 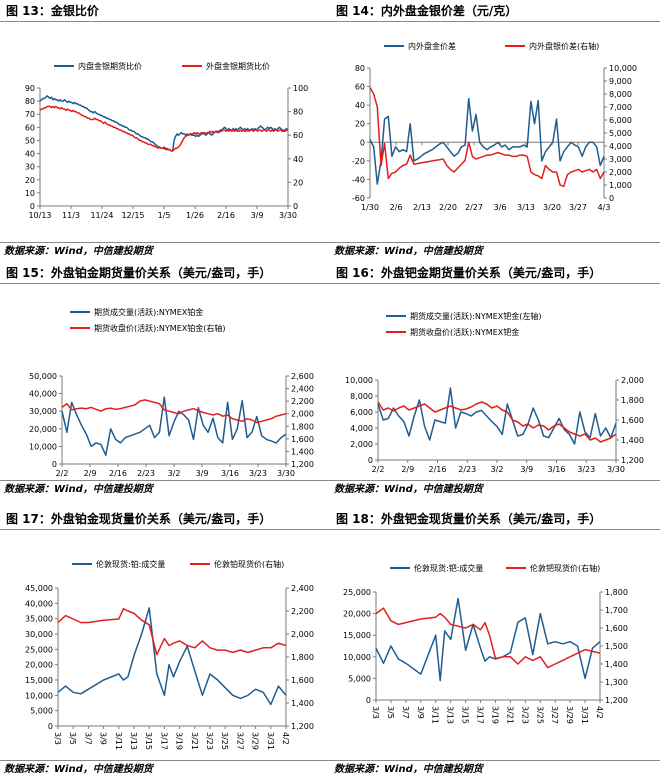 What do you see at coordinates (448, 207) in the screenshot?
I see `x-tick-label: 2/20` at bounding box center [448, 207].